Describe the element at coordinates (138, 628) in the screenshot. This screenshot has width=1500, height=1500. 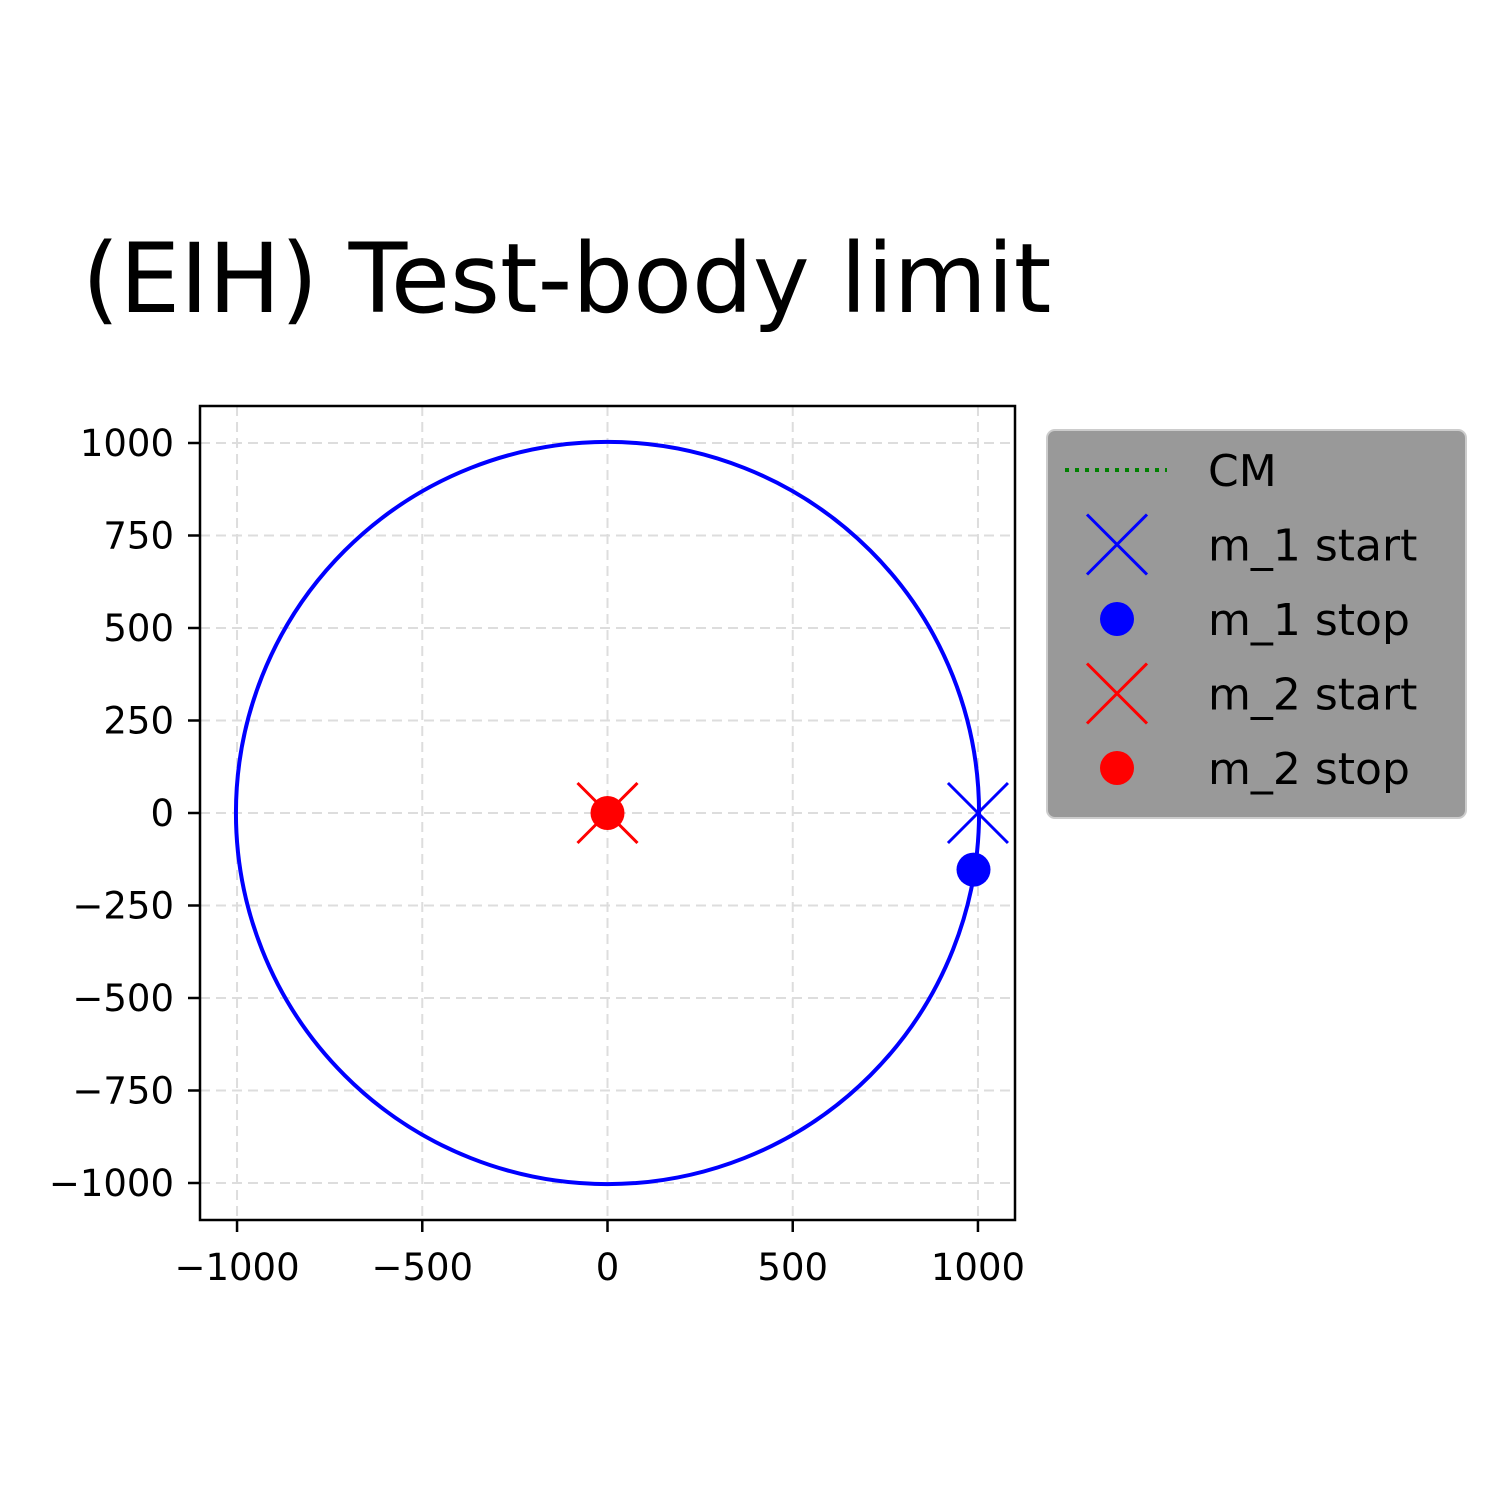
I see `y-tick-label: 500` at that location.